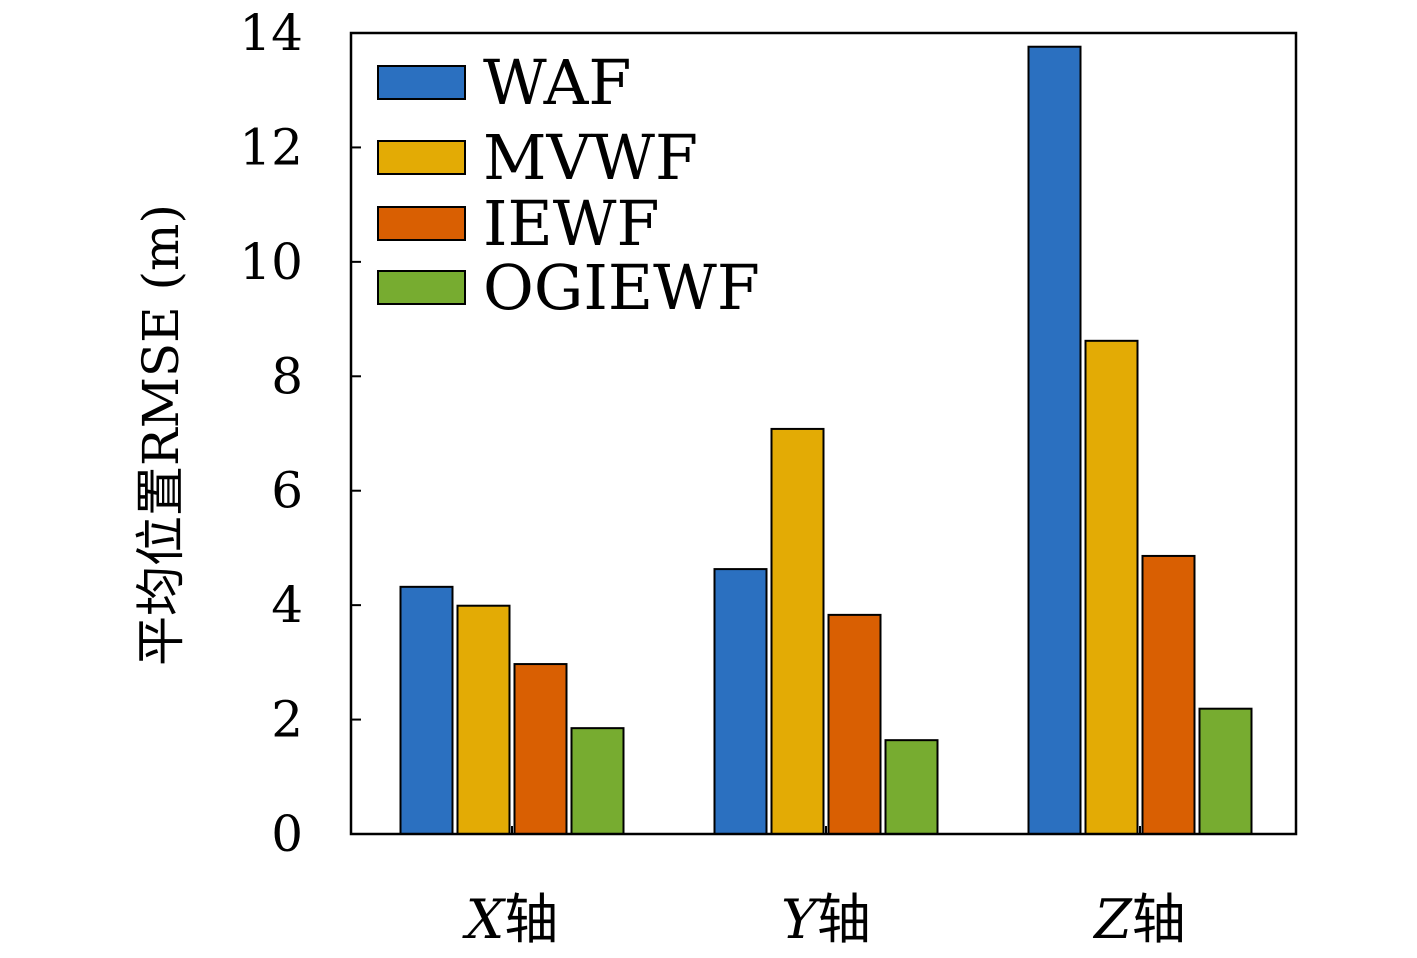 The height and width of the screenshot is (958, 1417). I want to click on x-tick-label: X轴, so click(510, 919).